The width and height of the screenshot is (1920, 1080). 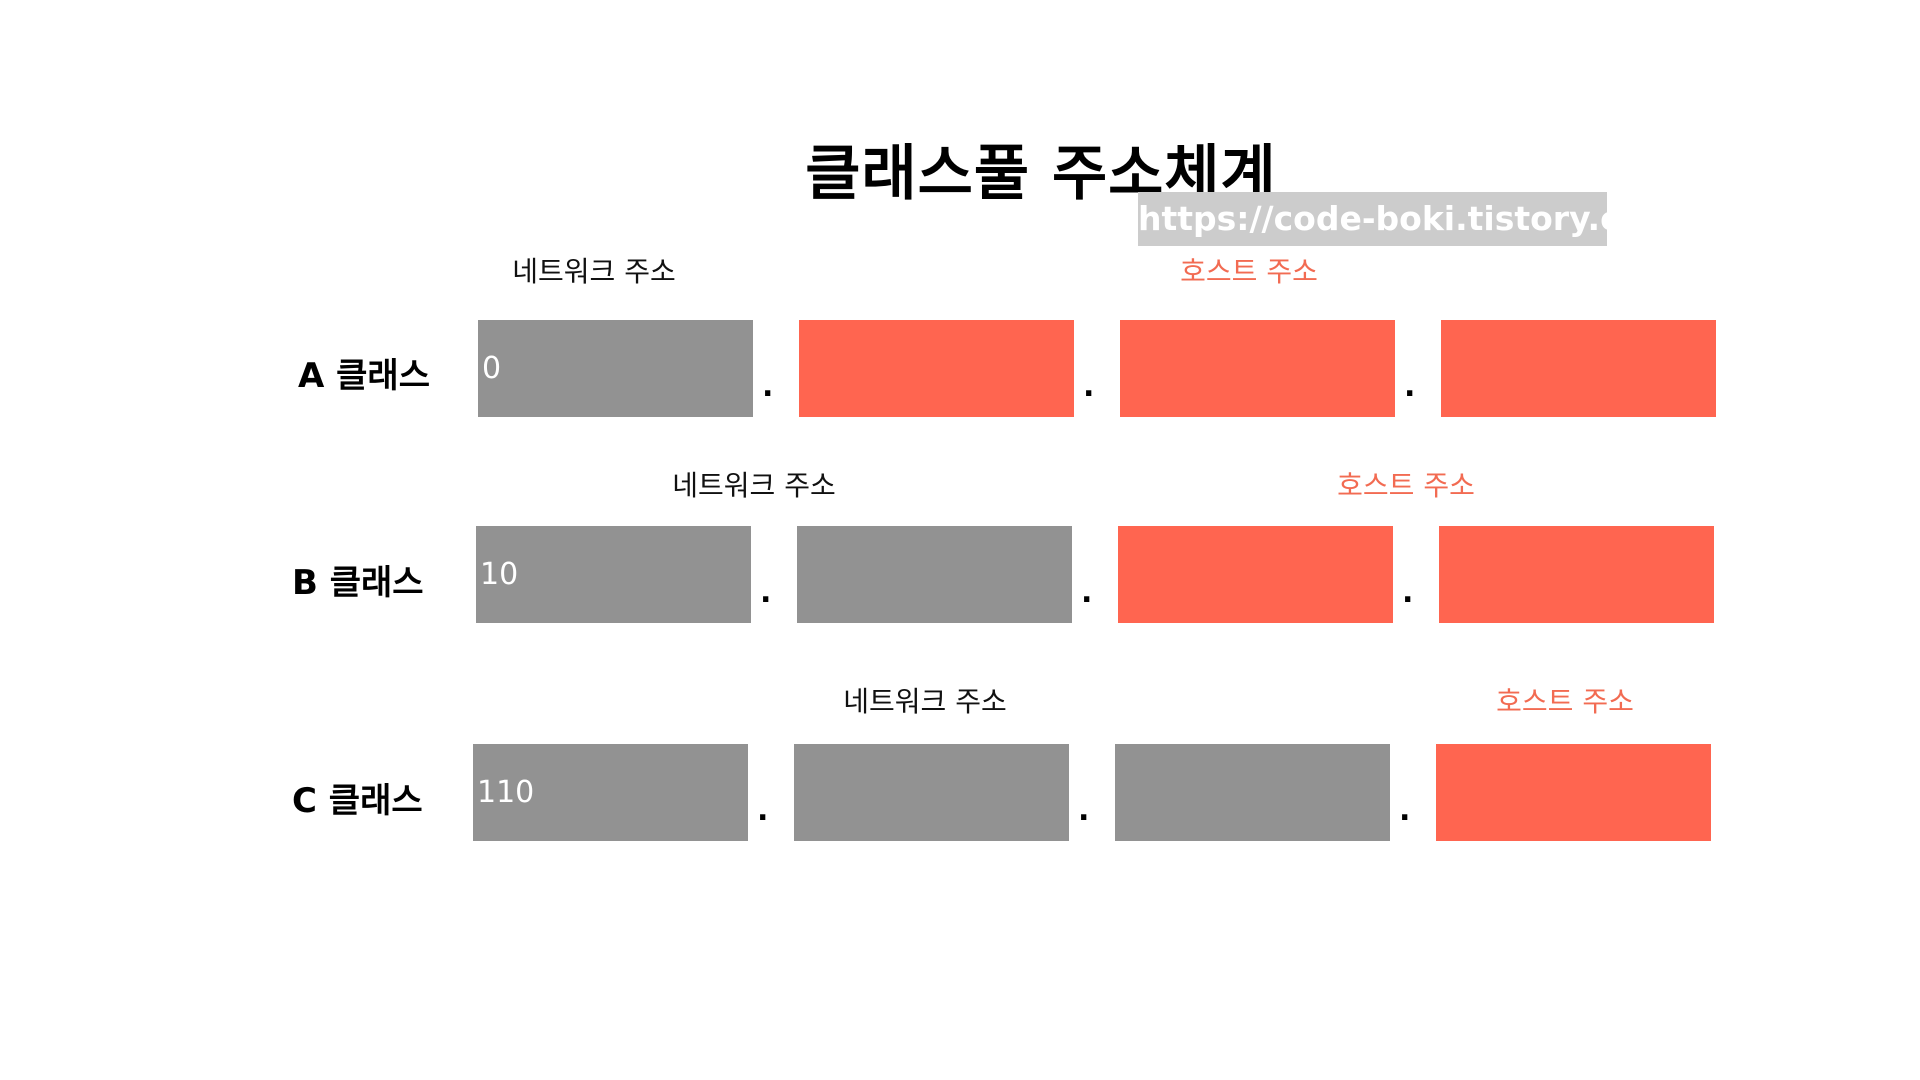 What do you see at coordinates (499, 574) in the screenshot?
I see `leading-bits: 10` at bounding box center [499, 574].